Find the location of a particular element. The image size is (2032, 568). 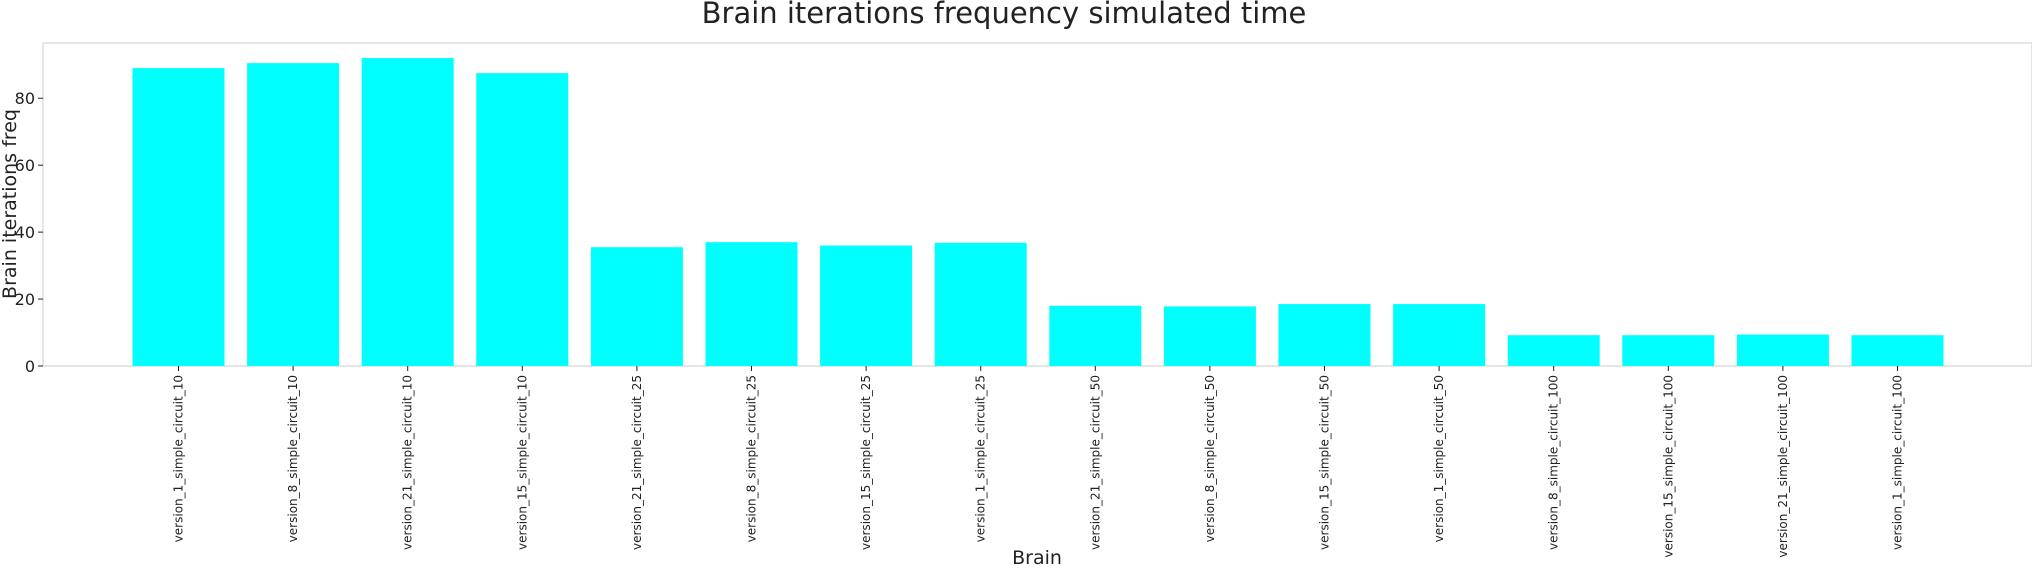

x-tick-label: version_21_simple_circuit_25 is located at coordinates (637, 462).